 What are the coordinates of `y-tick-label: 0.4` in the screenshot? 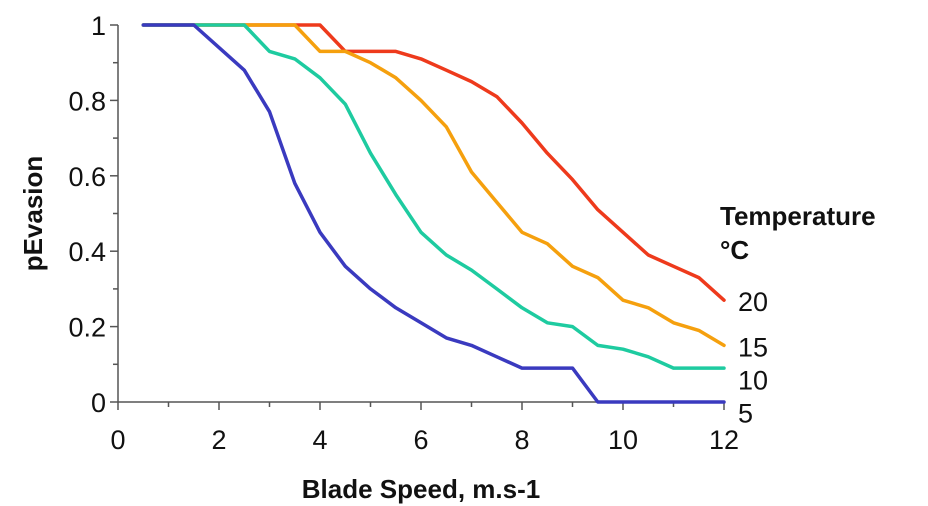 It's located at (87, 252).